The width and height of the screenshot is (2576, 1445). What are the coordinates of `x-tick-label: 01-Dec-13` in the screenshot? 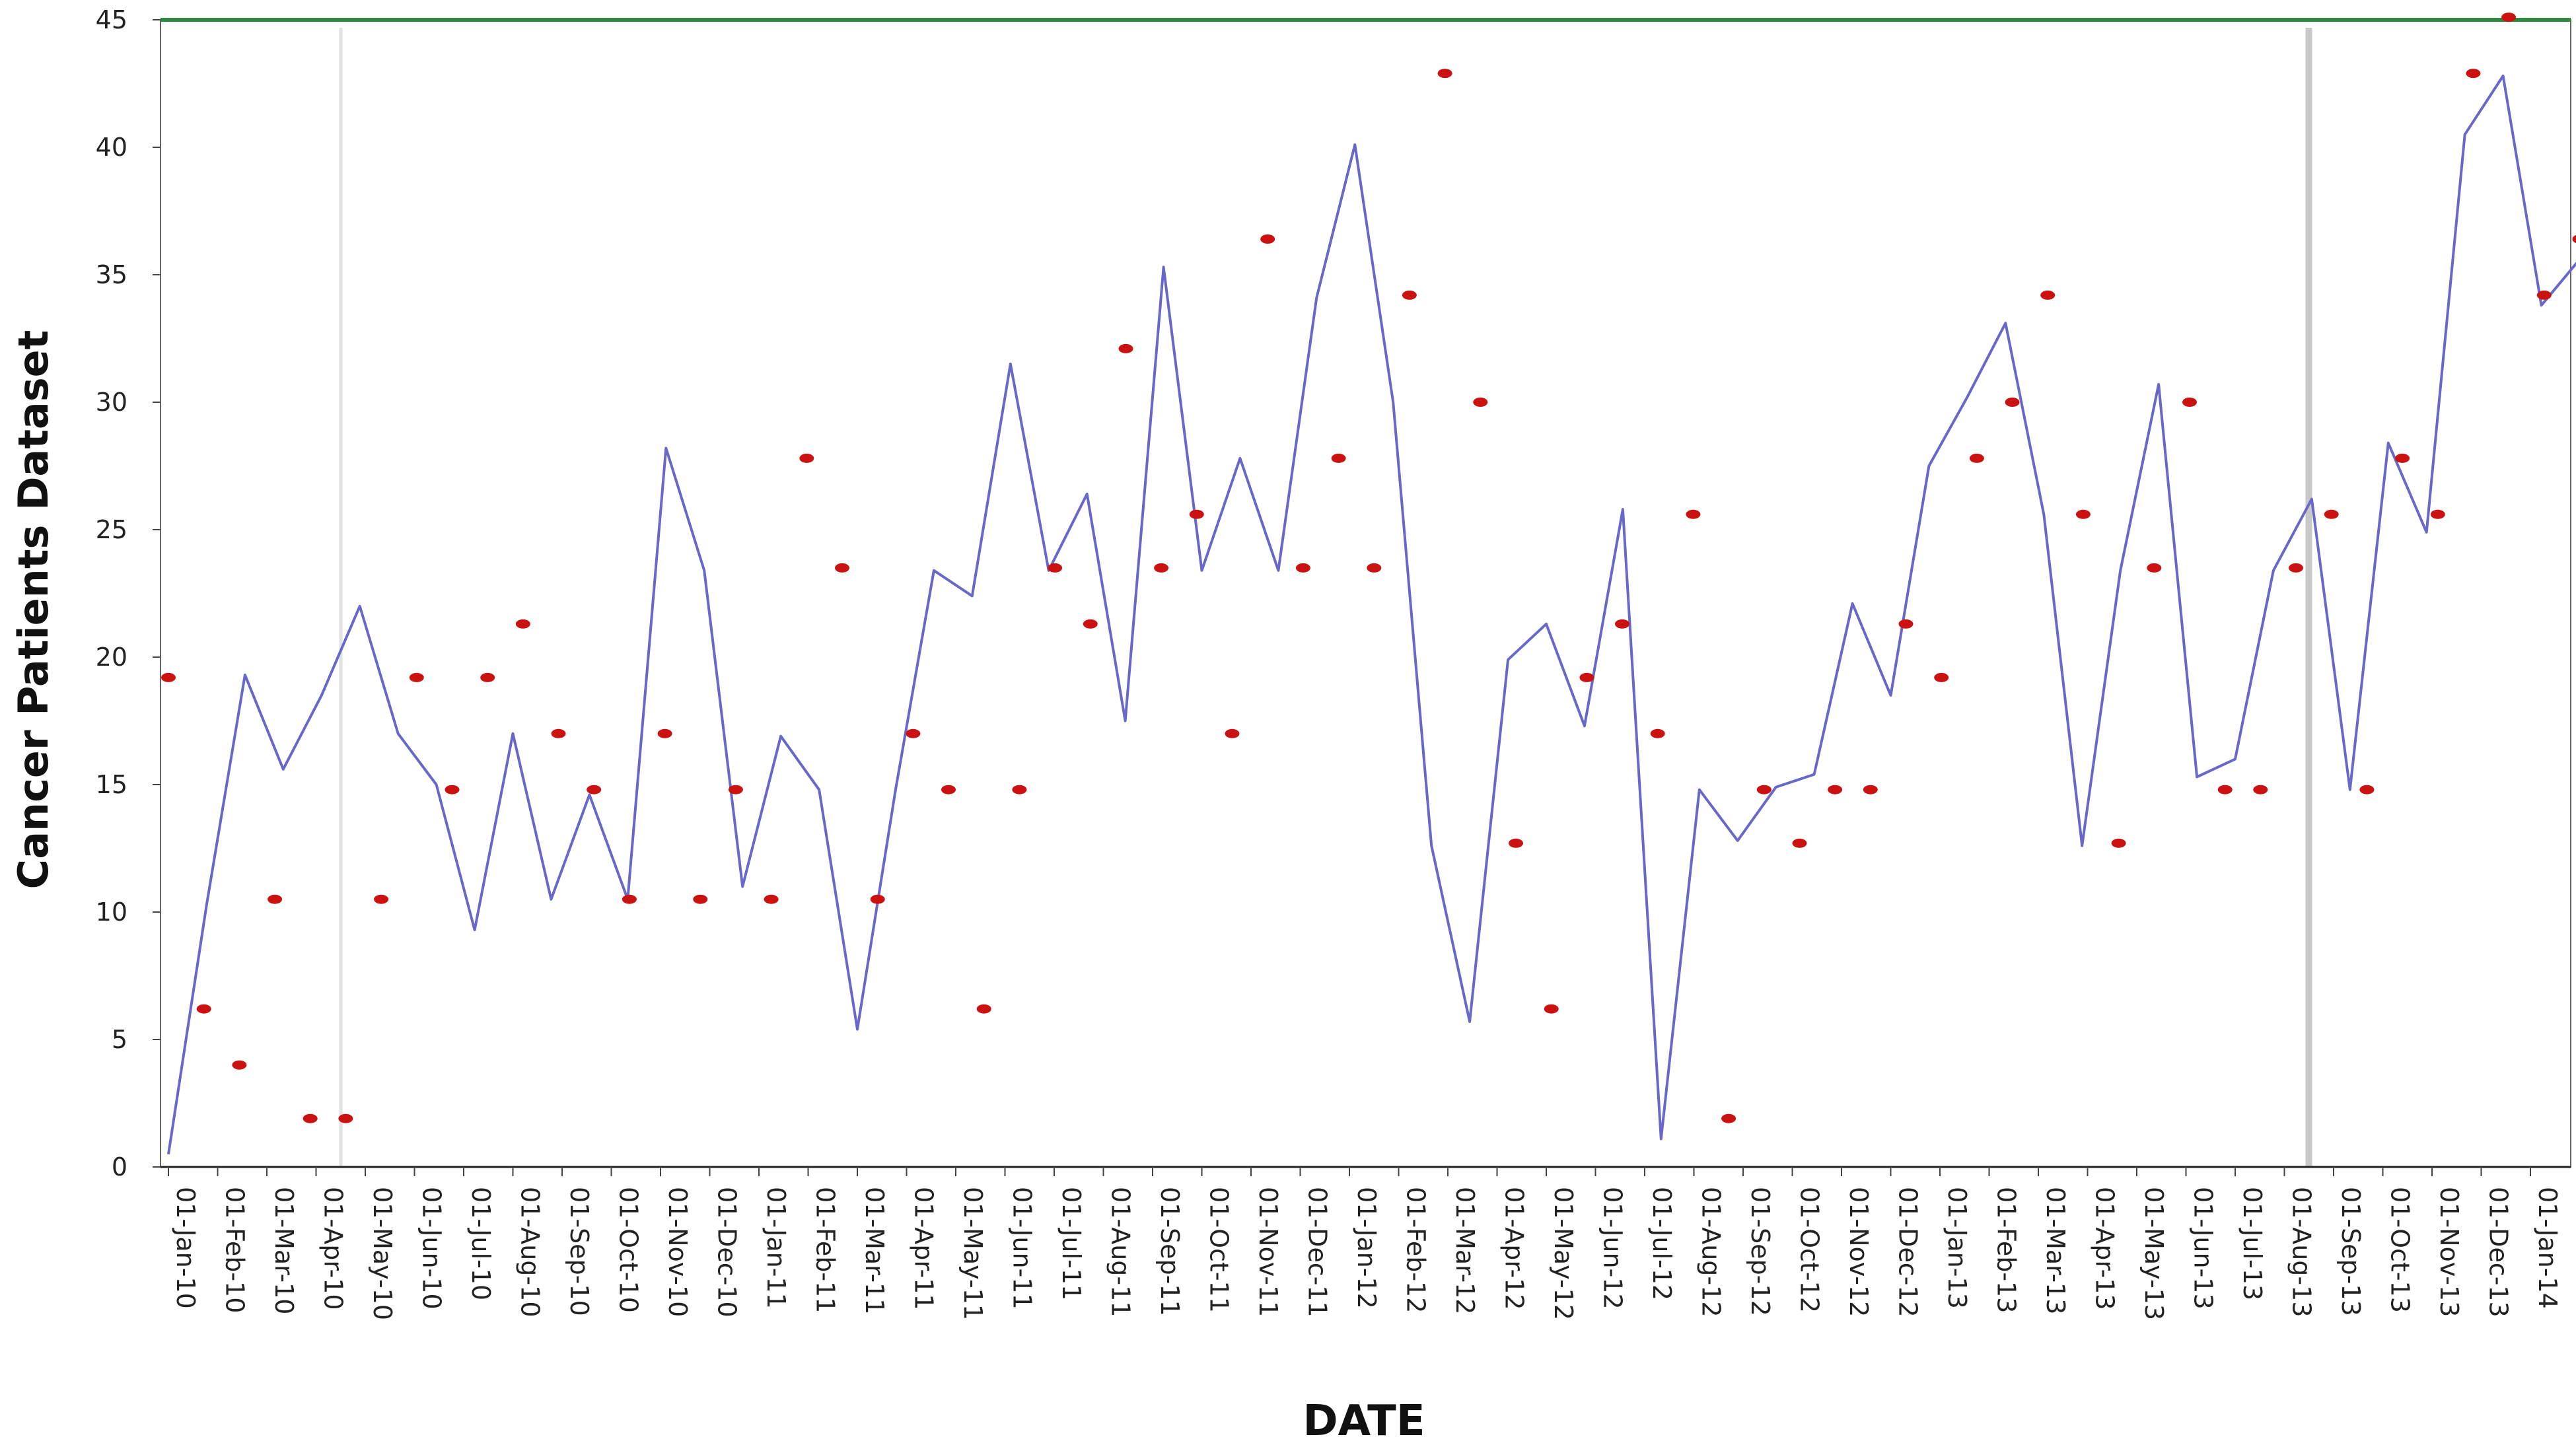 It's located at (2499, 1253).